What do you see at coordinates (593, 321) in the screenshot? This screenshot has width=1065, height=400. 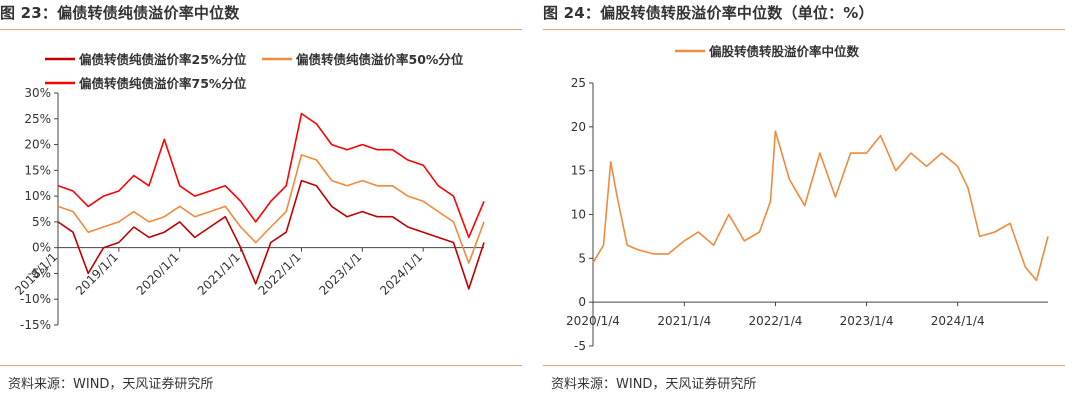 I see `x-tick-label: 2020/1/4` at bounding box center [593, 321].